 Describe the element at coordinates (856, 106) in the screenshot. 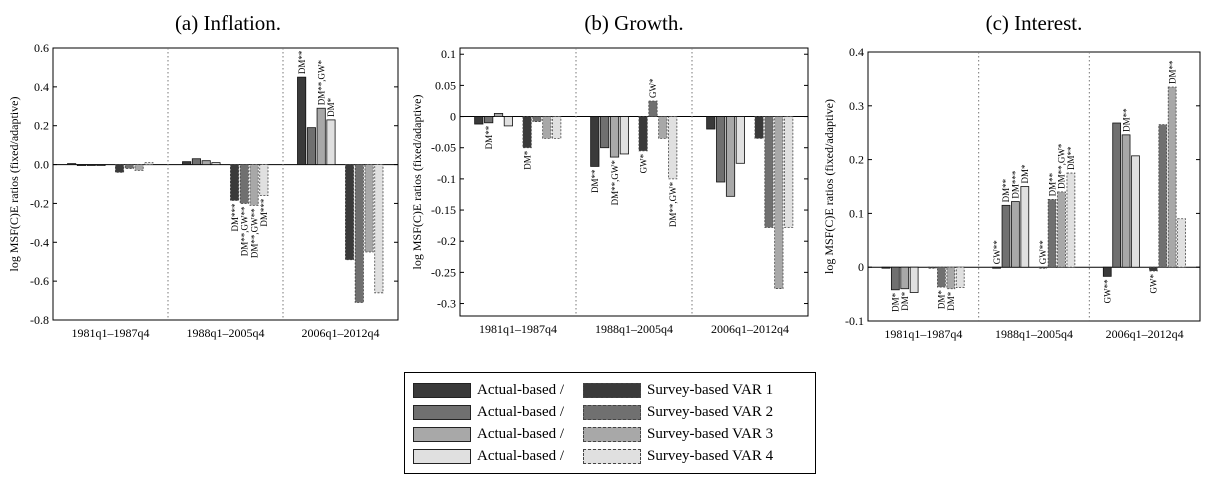

I see `y-tick-label: 0.3` at that location.